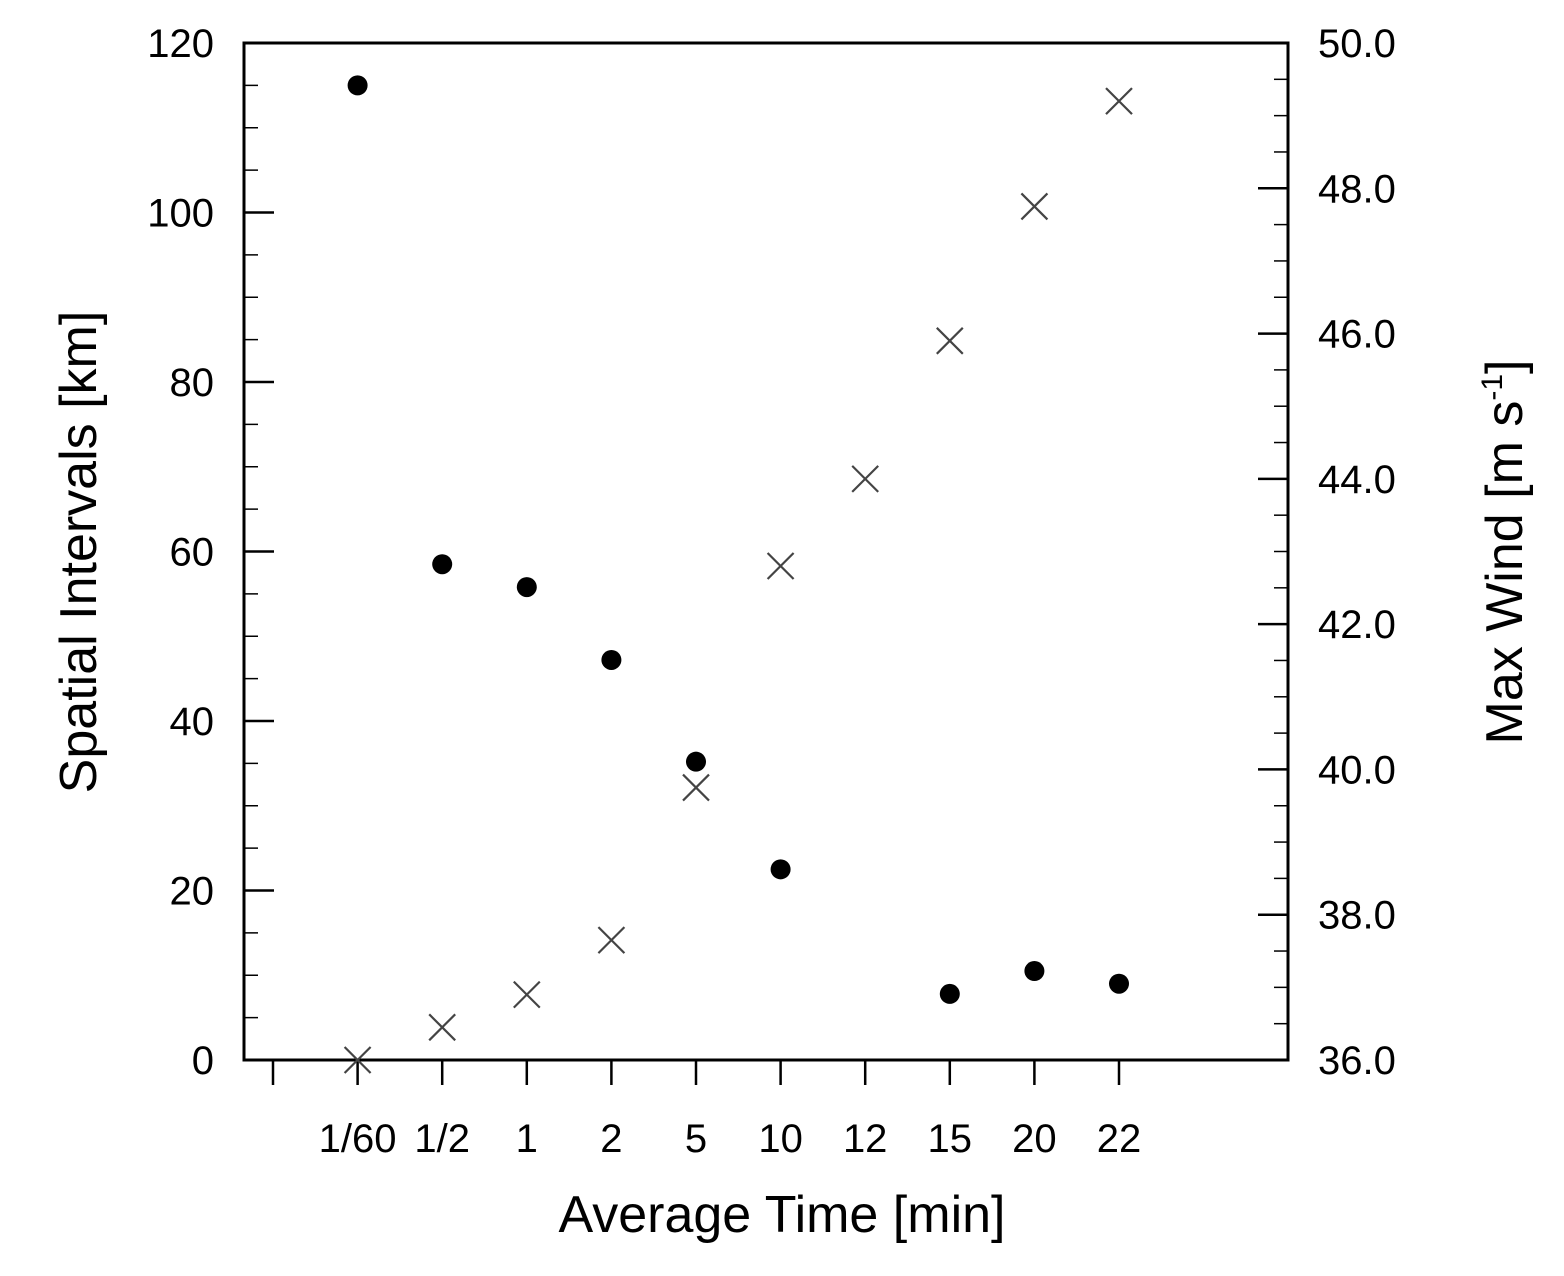  Describe the element at coordinates (781, 1215) in the screenshot. I see `x-axis-title: Average Time [min]` at that location.